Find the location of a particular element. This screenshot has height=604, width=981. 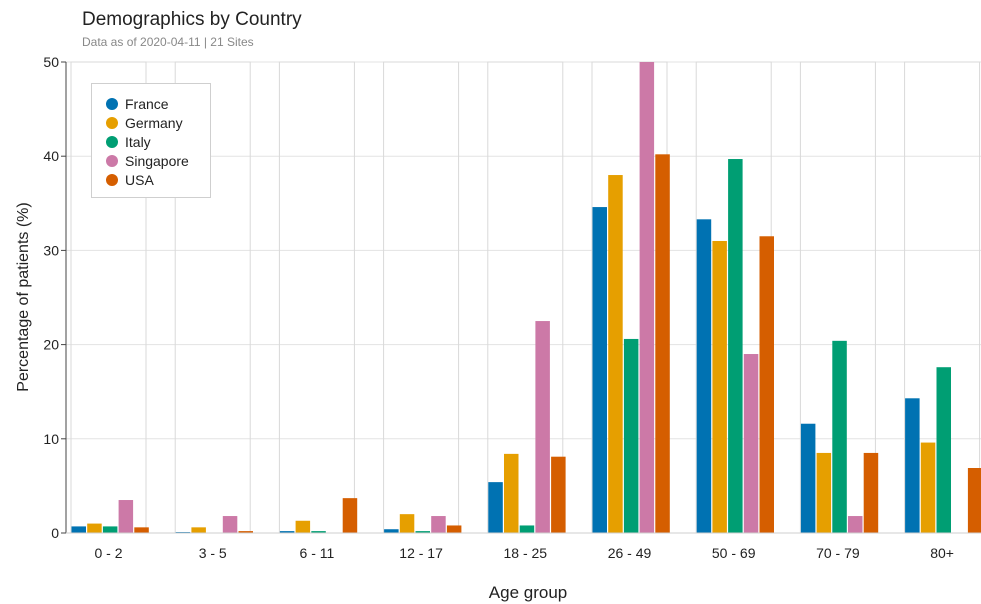

legend-label: France is located at coordinates (147, 103).